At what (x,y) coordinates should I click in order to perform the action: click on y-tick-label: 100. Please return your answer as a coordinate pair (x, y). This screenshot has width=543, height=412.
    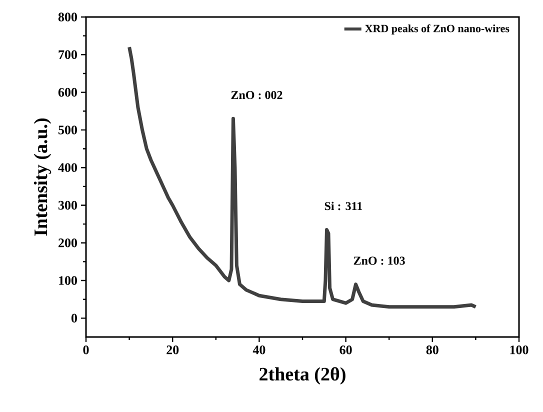
    Looking at the image, I should click on (68, 280).